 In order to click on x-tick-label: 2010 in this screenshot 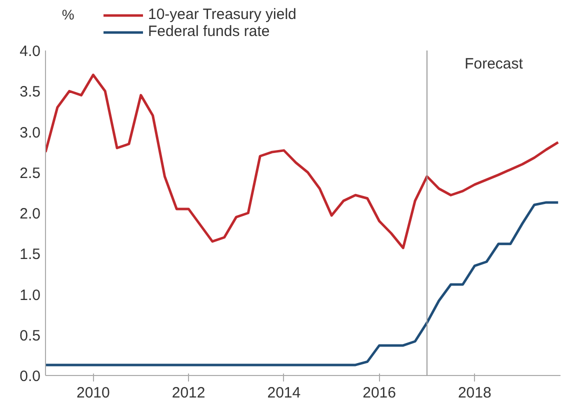, I will do `click(93, 393)`.